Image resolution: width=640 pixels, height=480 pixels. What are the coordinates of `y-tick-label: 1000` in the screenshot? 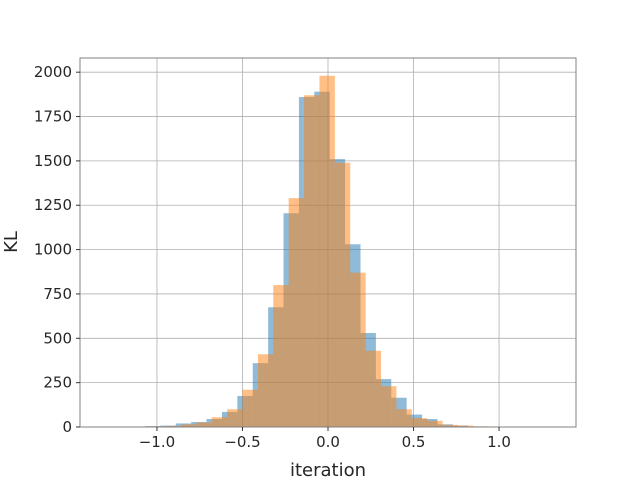 It's located at (53, 250).